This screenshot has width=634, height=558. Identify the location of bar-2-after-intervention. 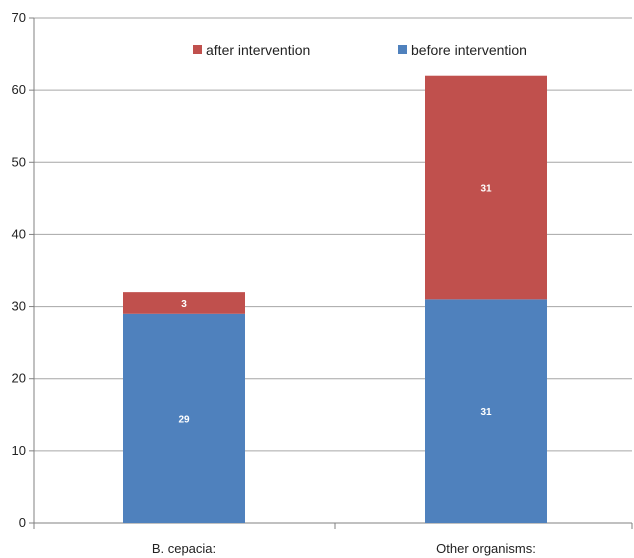
(486, 187).